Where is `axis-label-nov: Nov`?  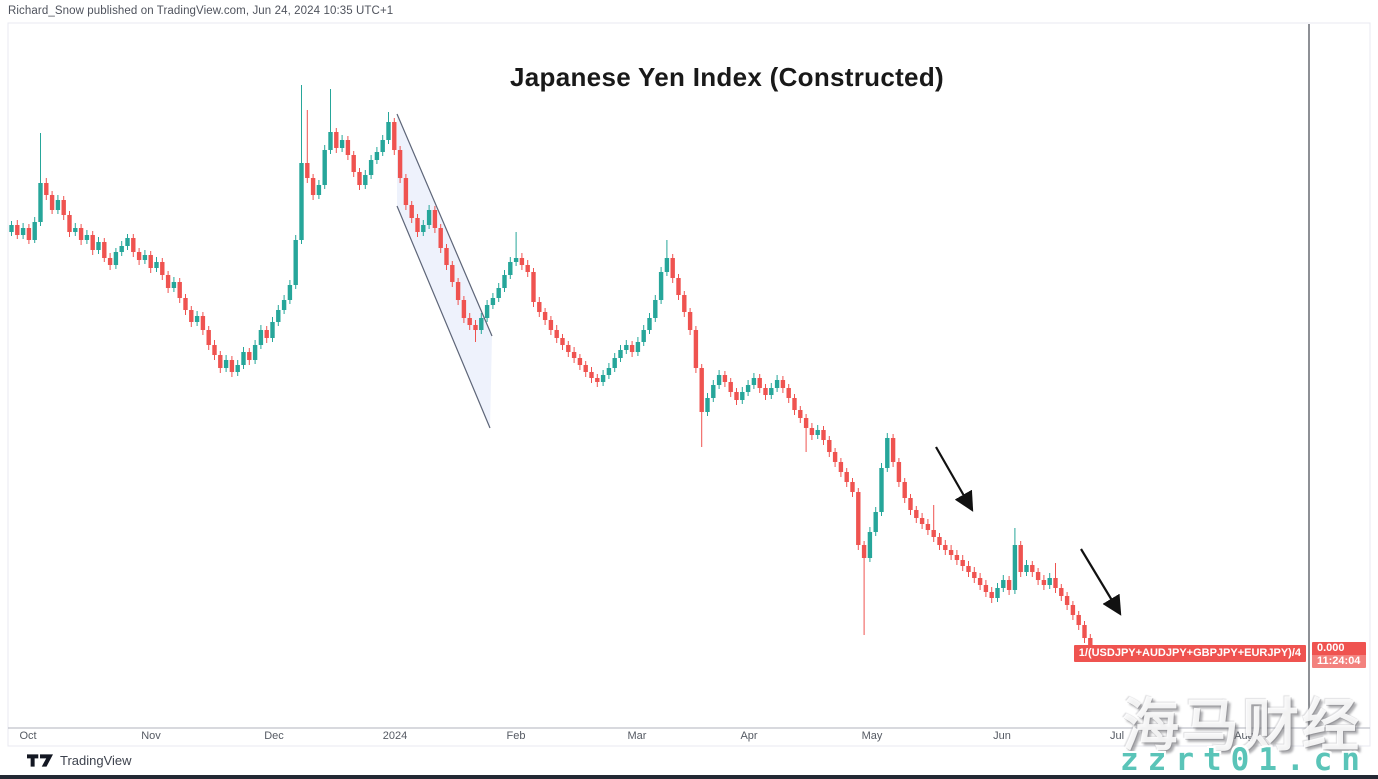 axis-label-nov: Nov is located at coordinates (151, 736).